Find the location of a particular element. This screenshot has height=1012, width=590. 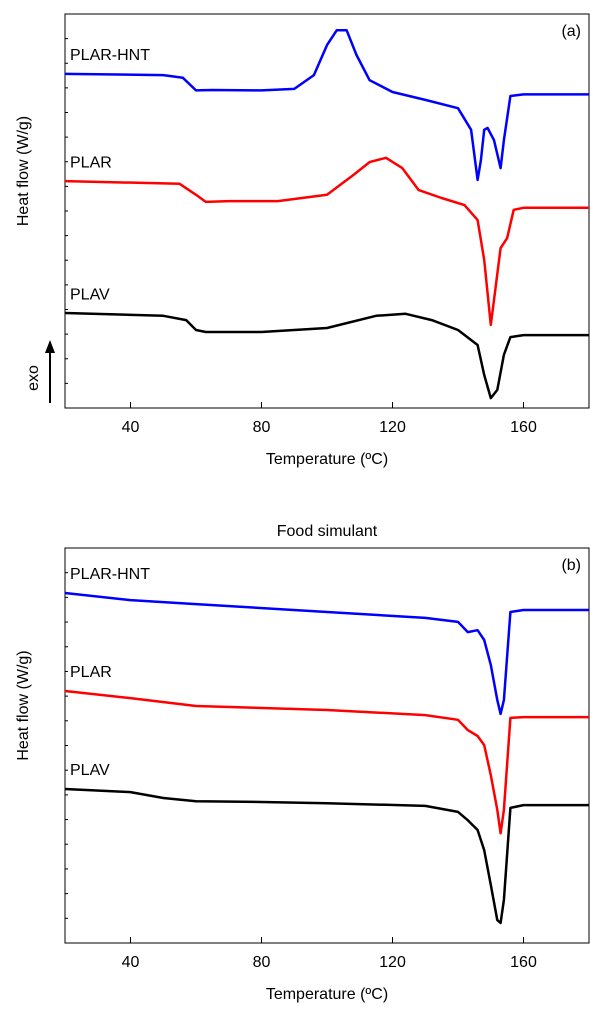

exo-arrowhead is located at coordinates (50, 346).